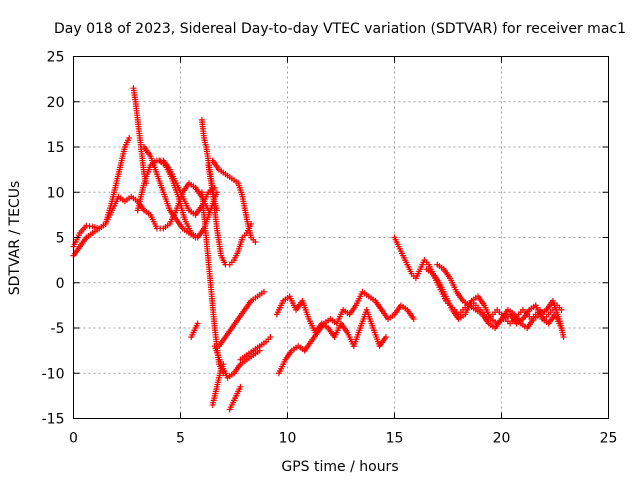 This screenshot has height=480, width=640. What do you see at coordinates (339, 467) in the screenshot?
I see `x-axis-label: GPS time / hours` at bounding box center [339, 467].